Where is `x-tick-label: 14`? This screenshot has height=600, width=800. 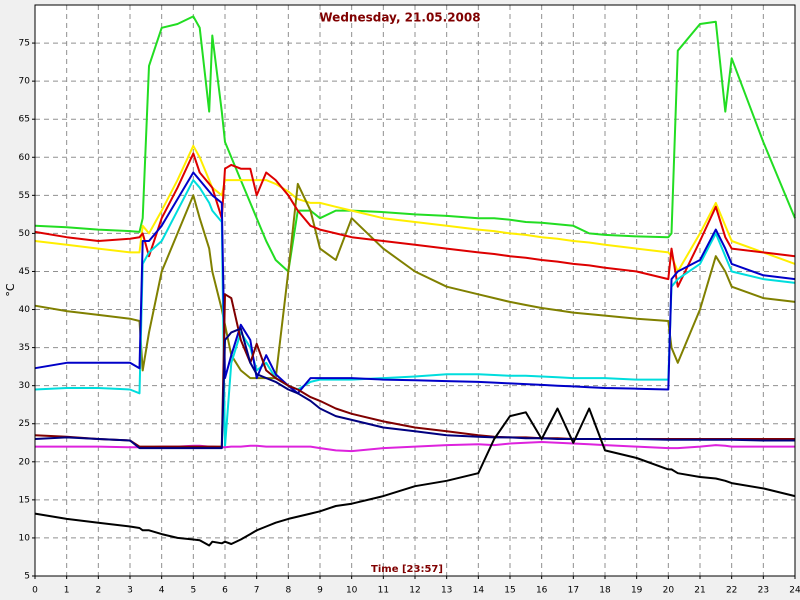
x-tick-label: 14 is located at coordinates (479, 591).